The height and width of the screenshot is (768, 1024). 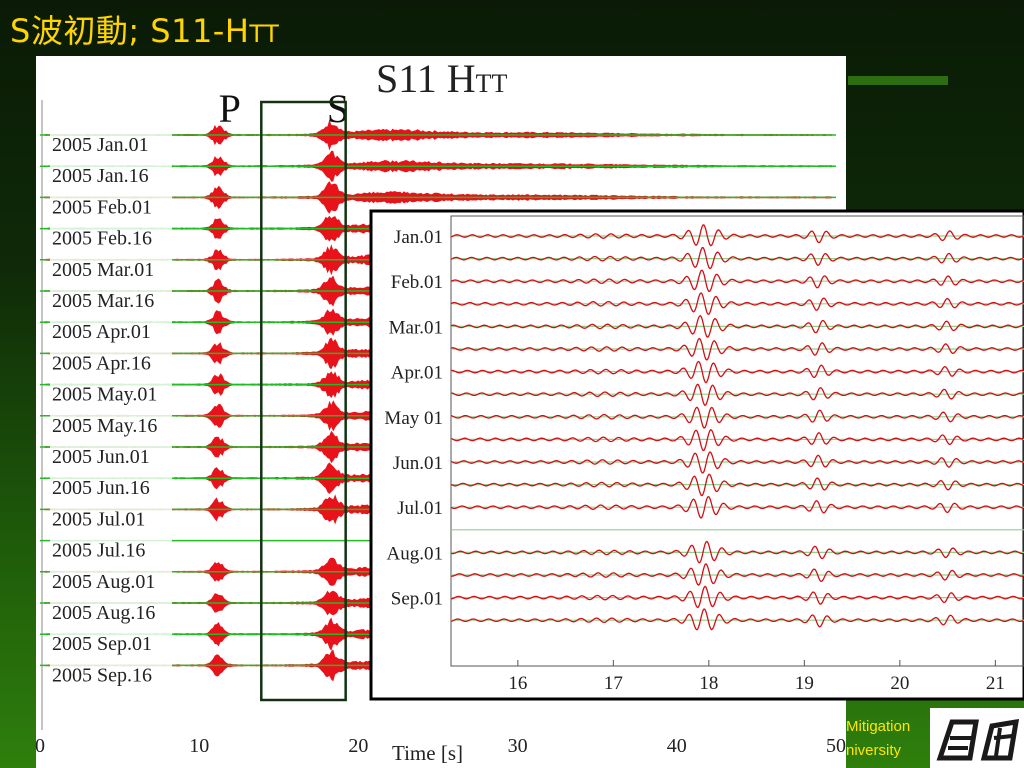 I want to click on inset-row-label: Apr.01, so click(x=417, y=373).